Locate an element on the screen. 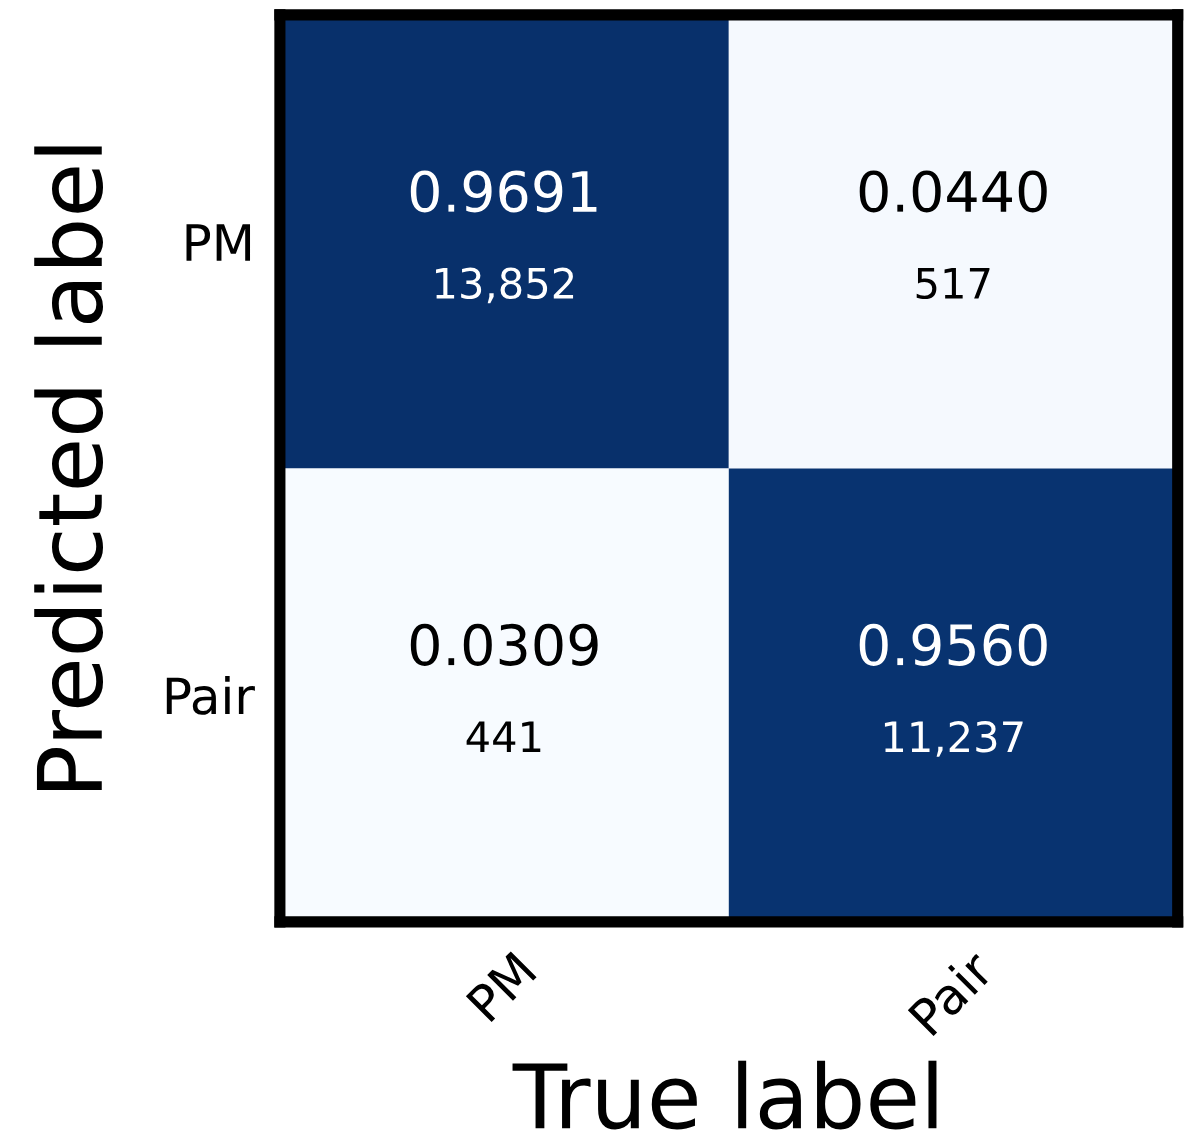  annotation: 517 is located at coordinates (953, 284).